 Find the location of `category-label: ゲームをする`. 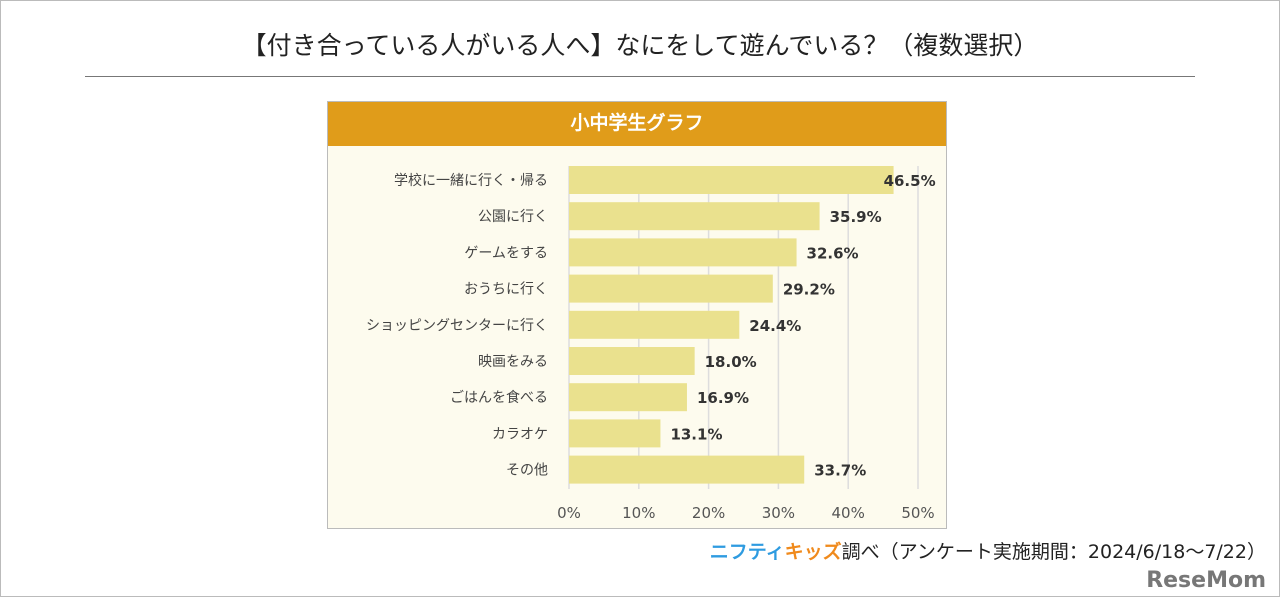

category-label: ゲームをする is located at coordinates (506, 253).